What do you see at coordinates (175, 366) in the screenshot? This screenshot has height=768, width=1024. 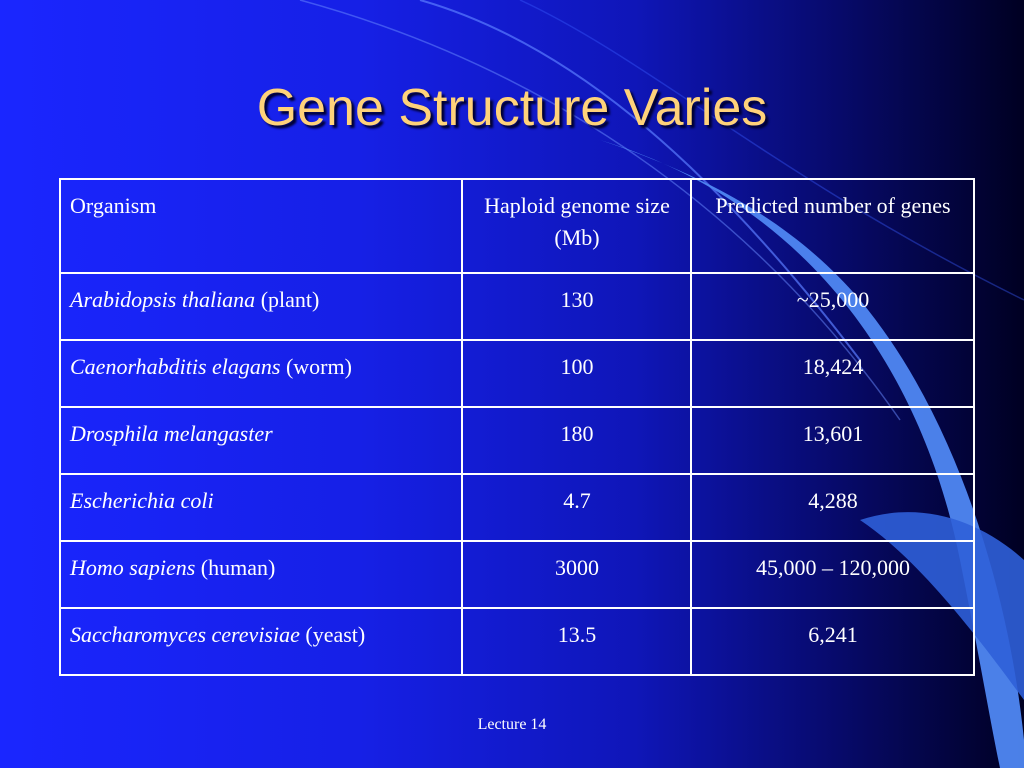 I see `species-name: Caenorhabditis elagans` at bounding box center [175, 366].